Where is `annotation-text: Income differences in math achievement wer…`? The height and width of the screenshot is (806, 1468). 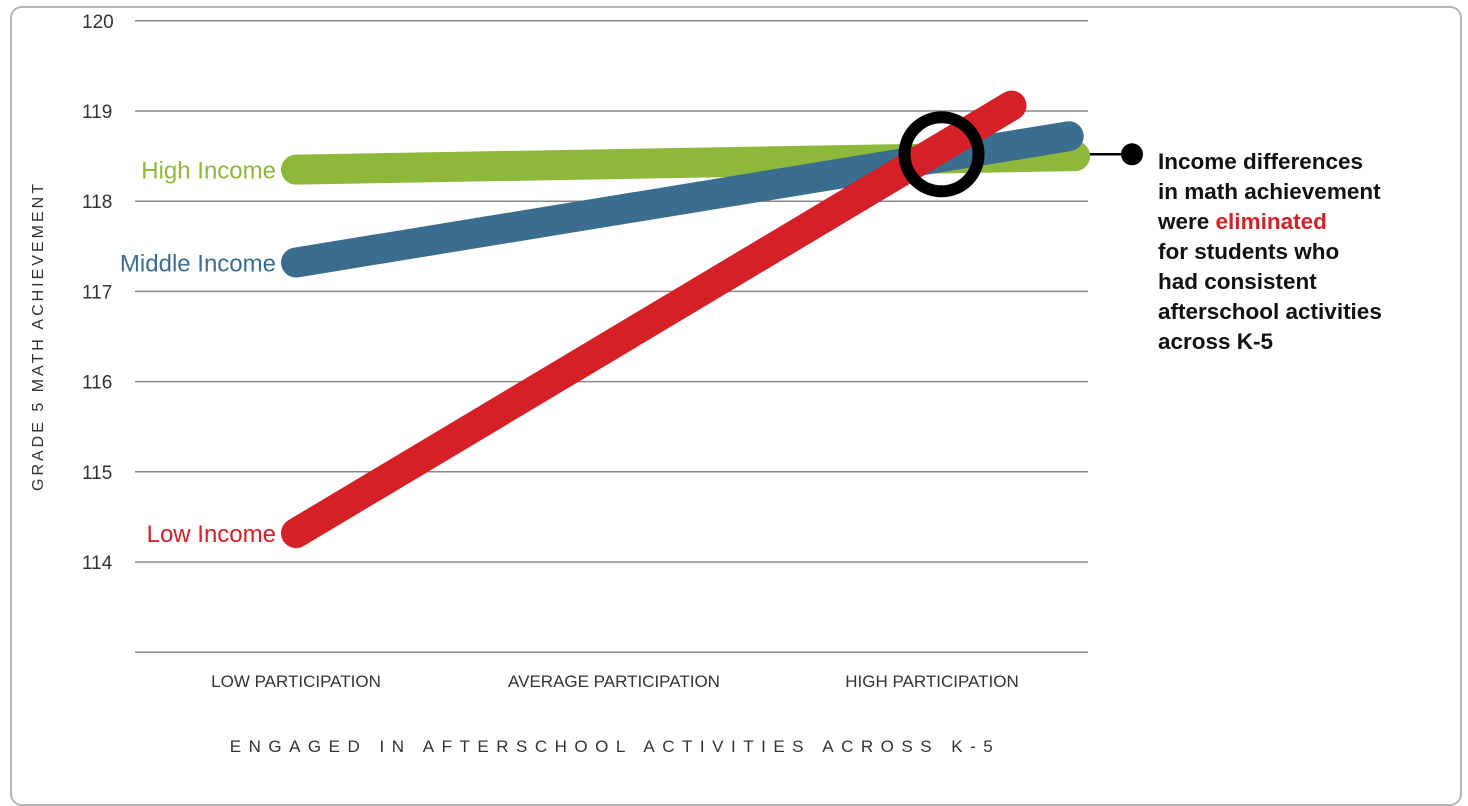 annotation-text: Income differences in math achievement wer… is located at coordinates (1310, 252).